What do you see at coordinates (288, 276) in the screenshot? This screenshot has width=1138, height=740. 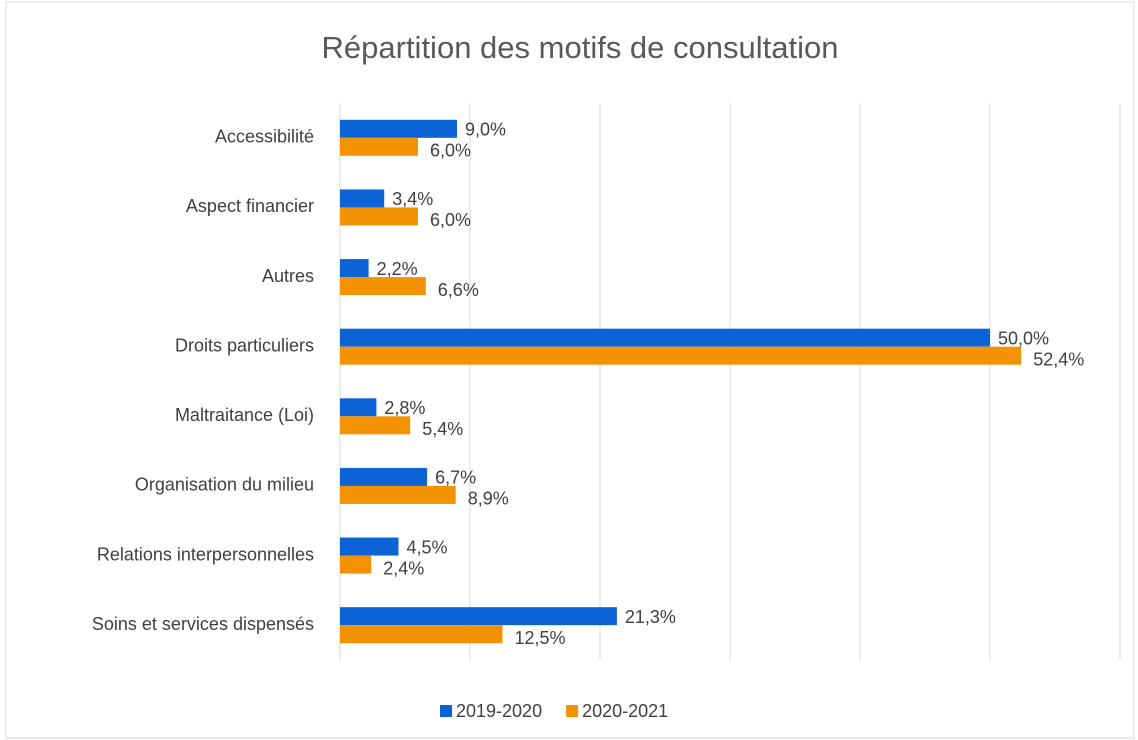 I see `y-tick-label: Autres` at bounding box center [288, 276].